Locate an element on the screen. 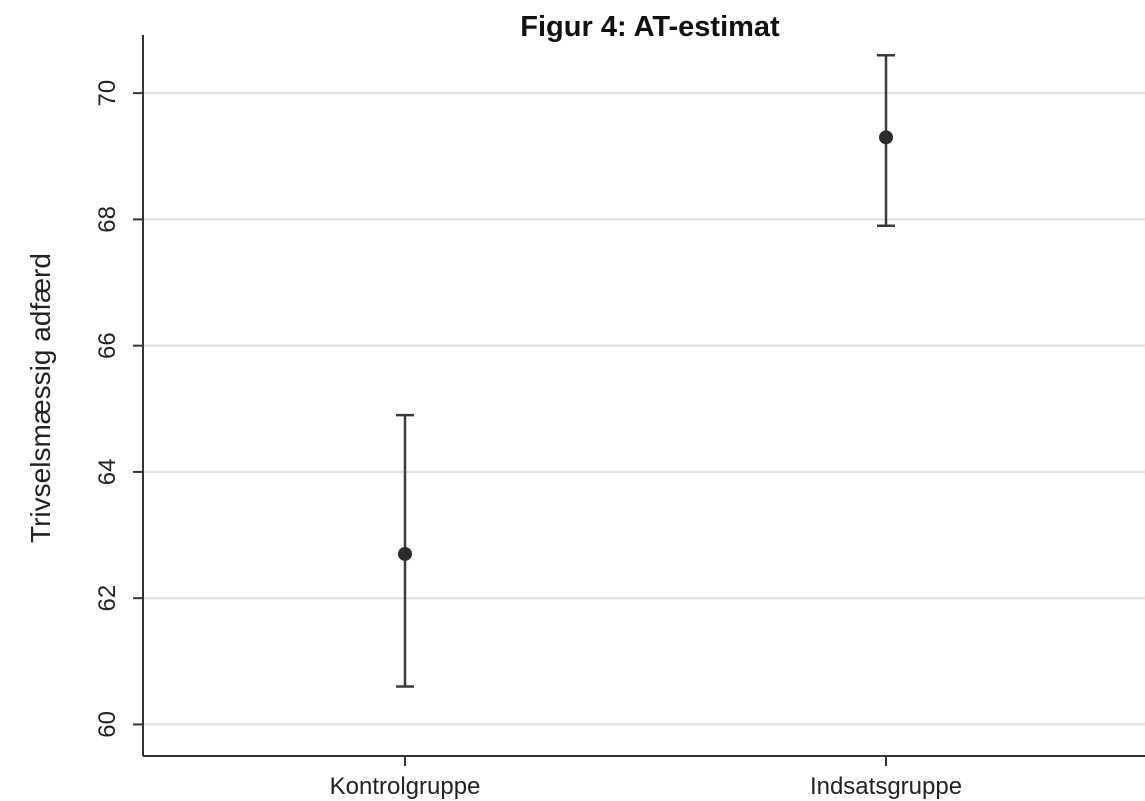  x-tick-label-1: Indsatsgruppe is located at coordinates (886, 786).